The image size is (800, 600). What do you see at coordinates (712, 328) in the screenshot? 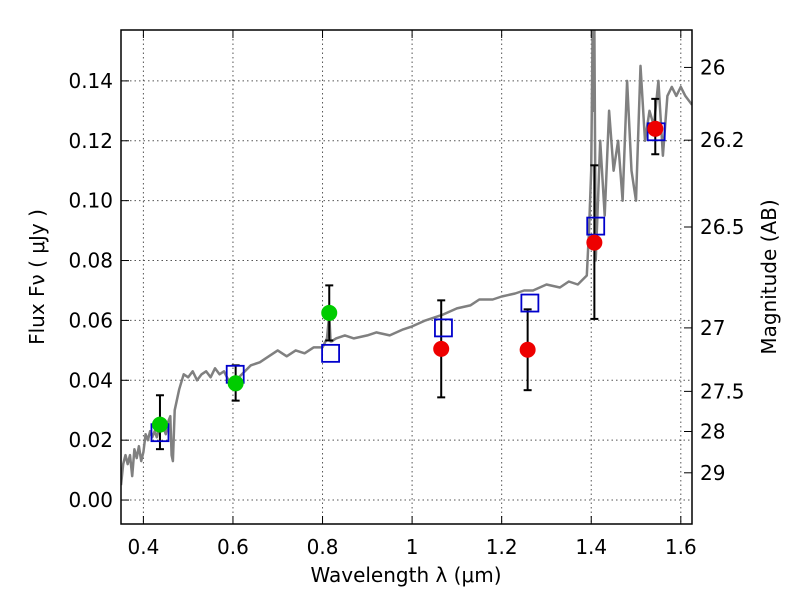
I see `right-tick-label: 27` at bounding box center [712, 328].